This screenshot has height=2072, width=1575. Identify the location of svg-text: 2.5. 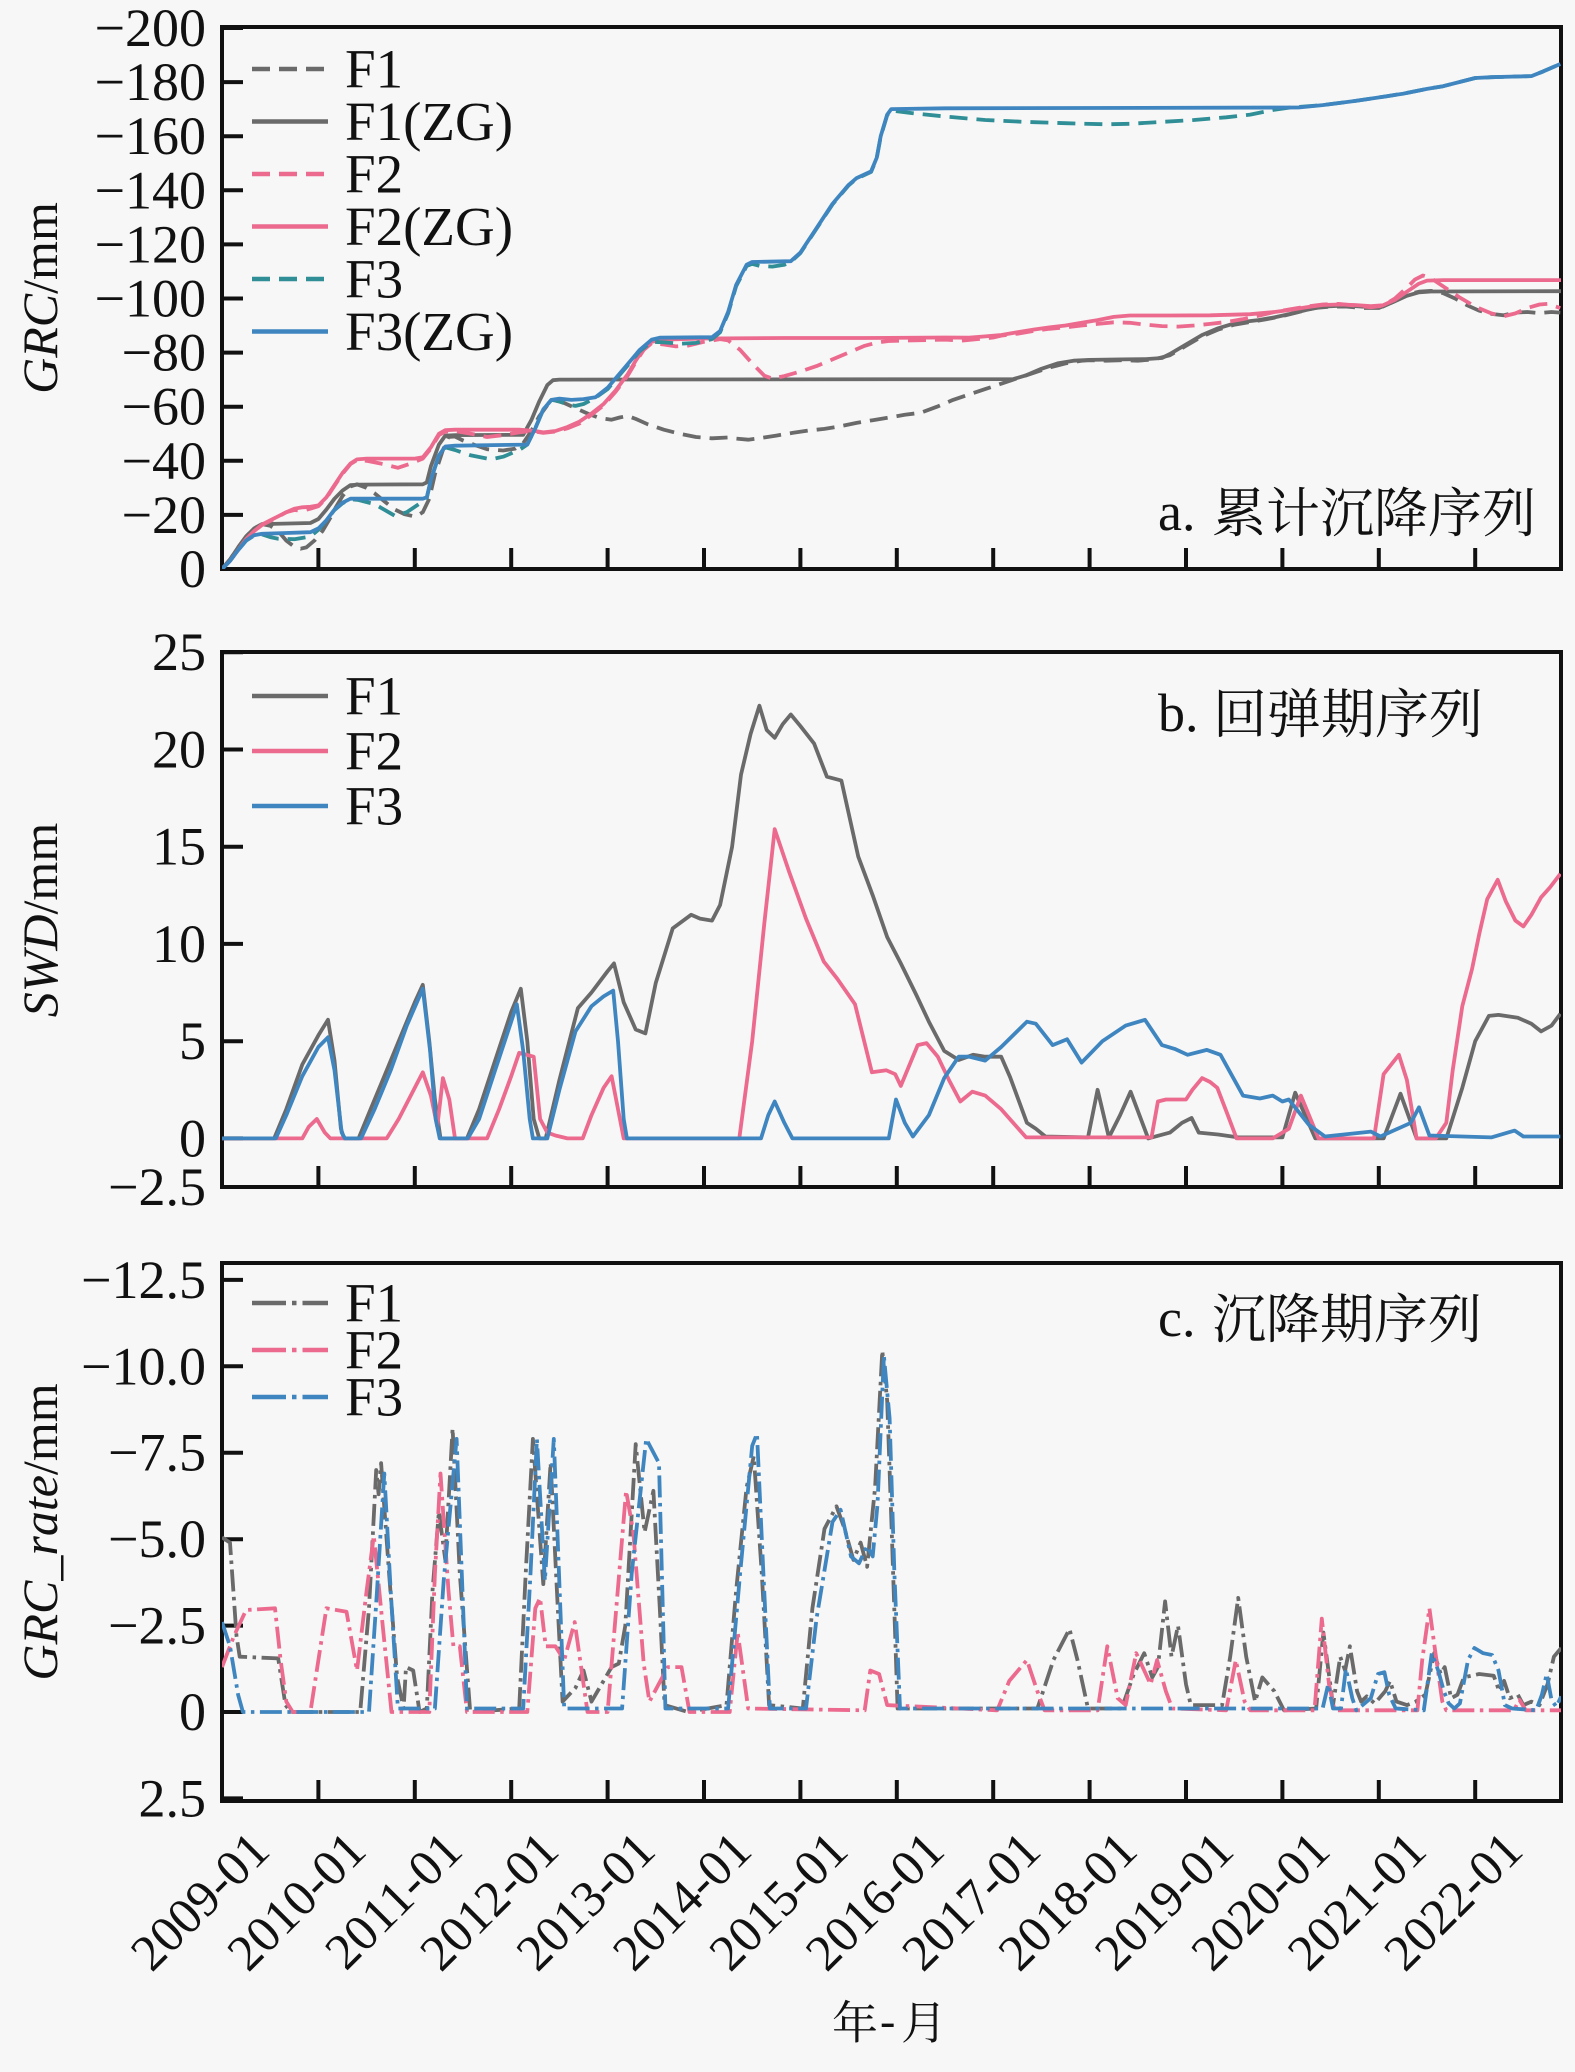
(173, 1798).